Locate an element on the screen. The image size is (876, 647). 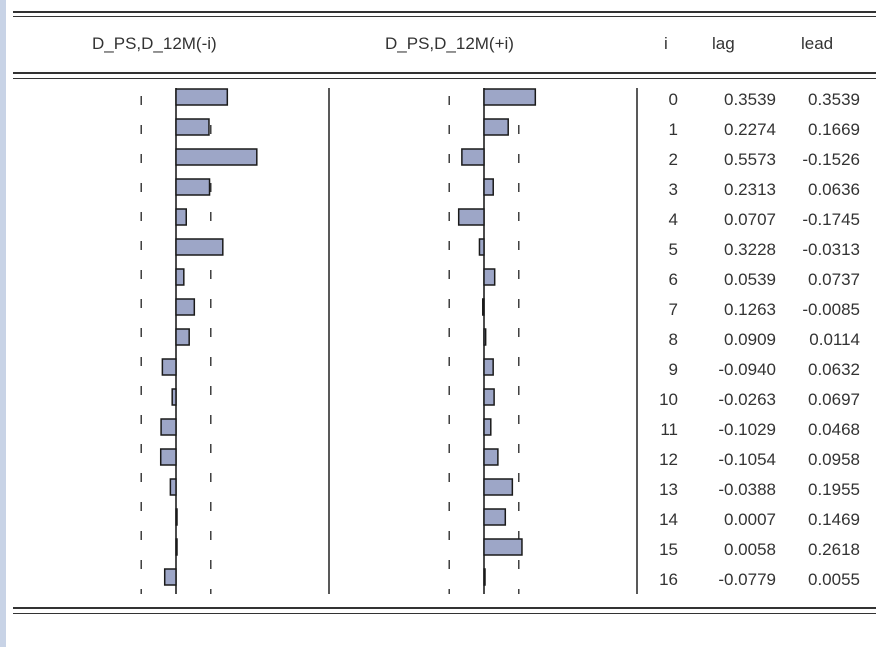
row-i: 16 is located at coordinates (668, 579).